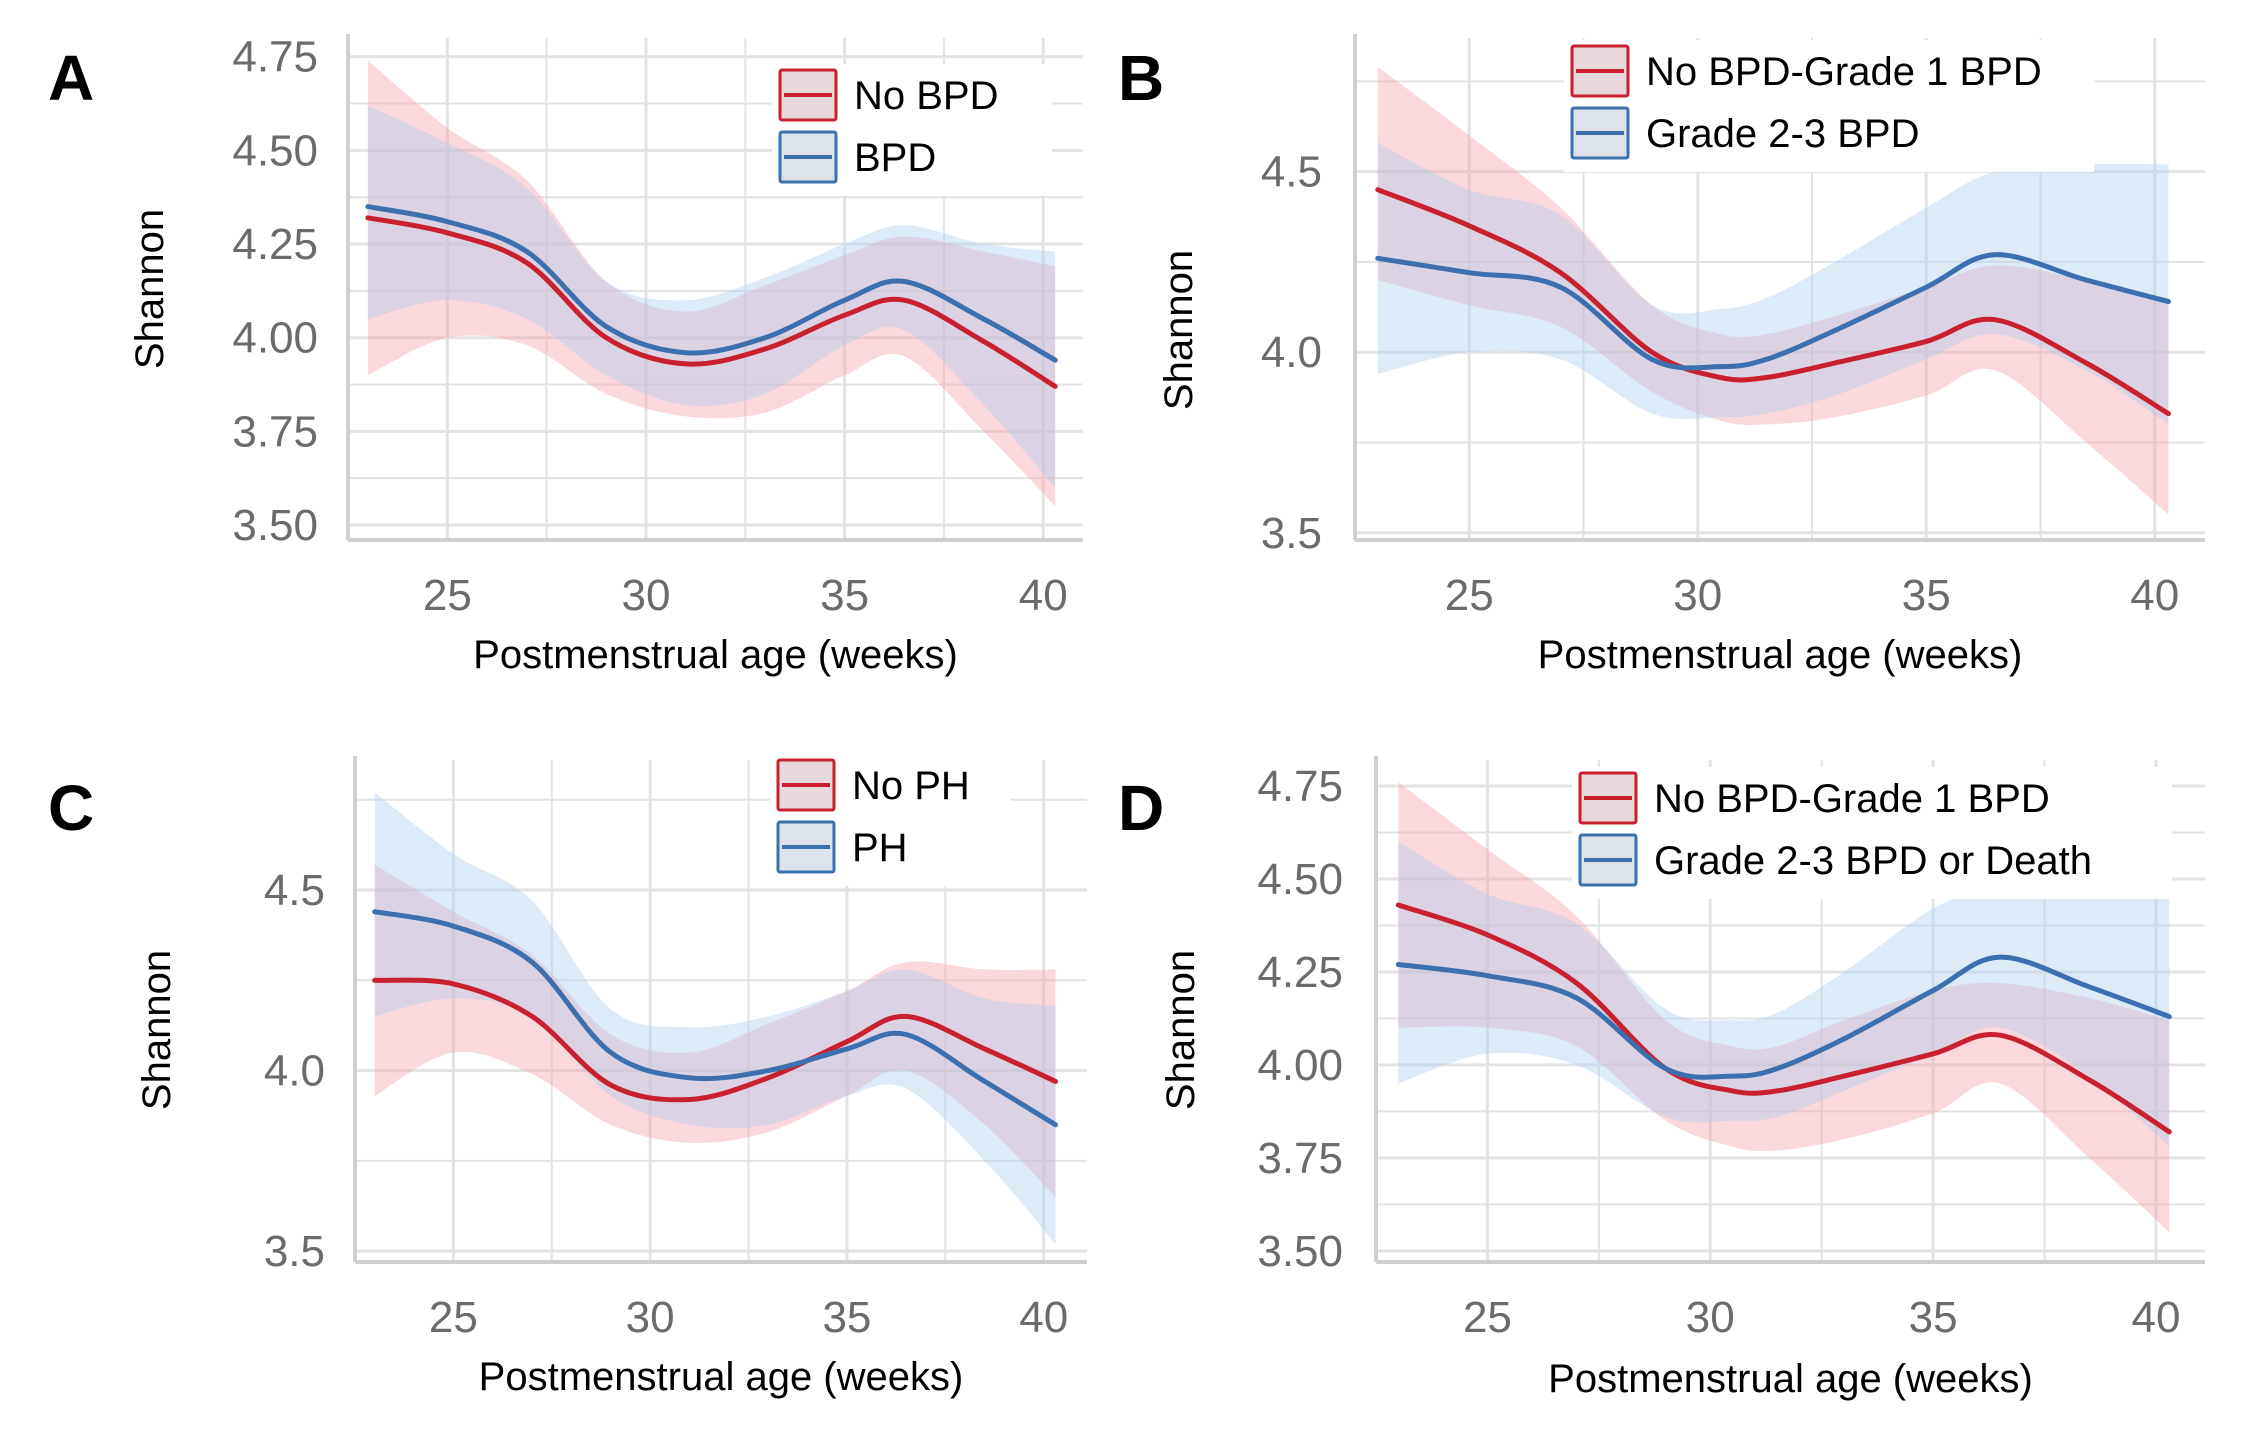 The width and height of the screenshot is (2249, 1449). I want to click on legend-label: BPD, so click(895, 158).